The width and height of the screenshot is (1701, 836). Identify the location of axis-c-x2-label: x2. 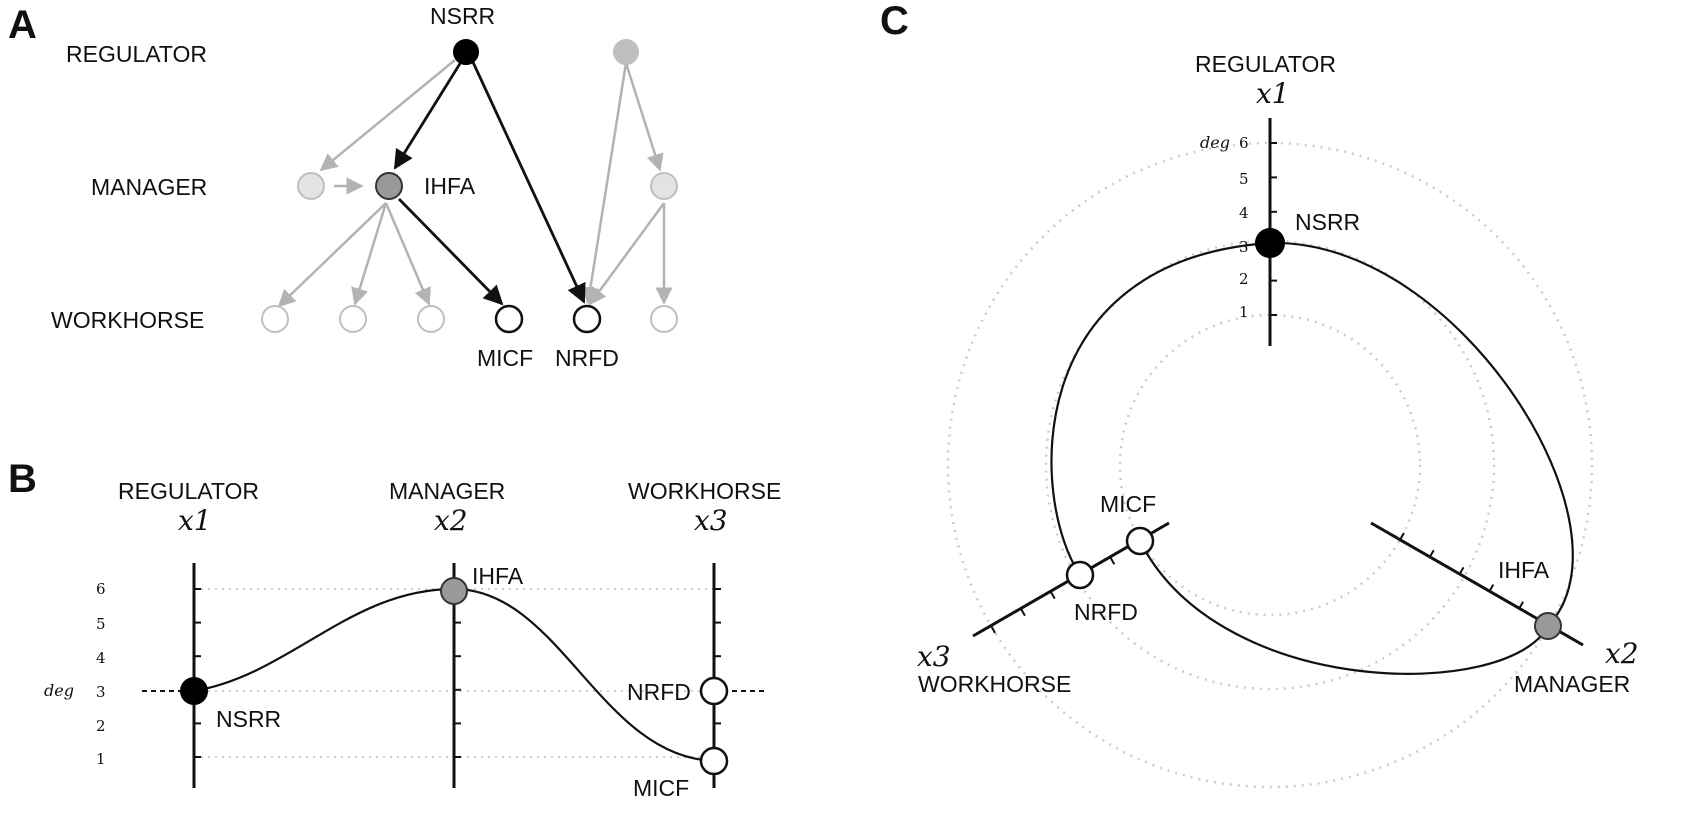
(1622, 653).